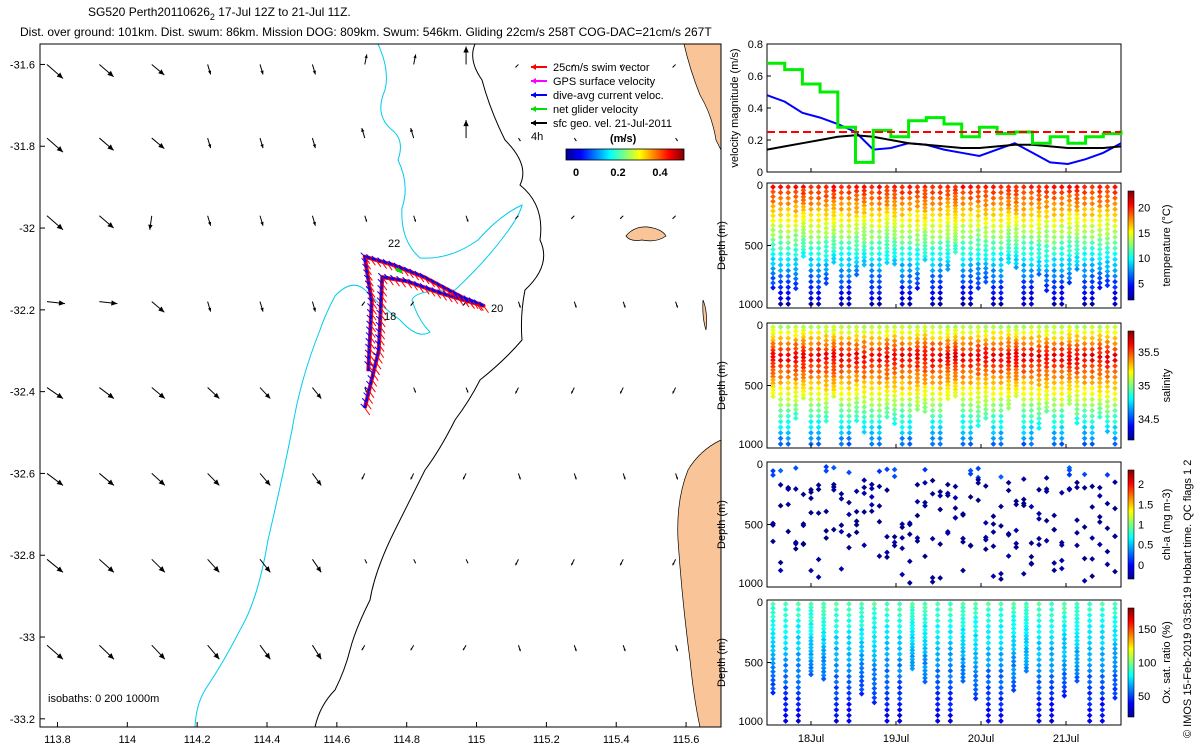 This screenshot has width=1200, height=750. Describe the element at coordinates (625, 154) in the screenshot. I see `speed-colorbar` at that location.